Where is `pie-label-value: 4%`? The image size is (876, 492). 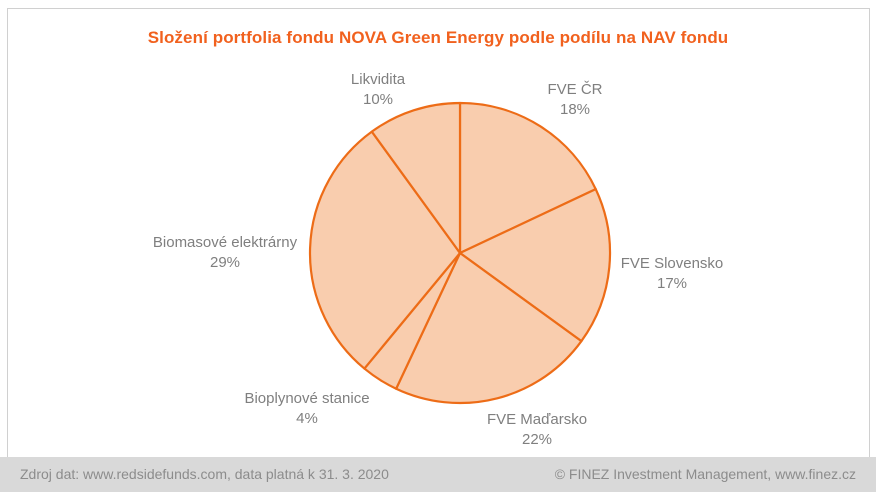
pie-label-value: 4% is located at coordinates (307, 418).